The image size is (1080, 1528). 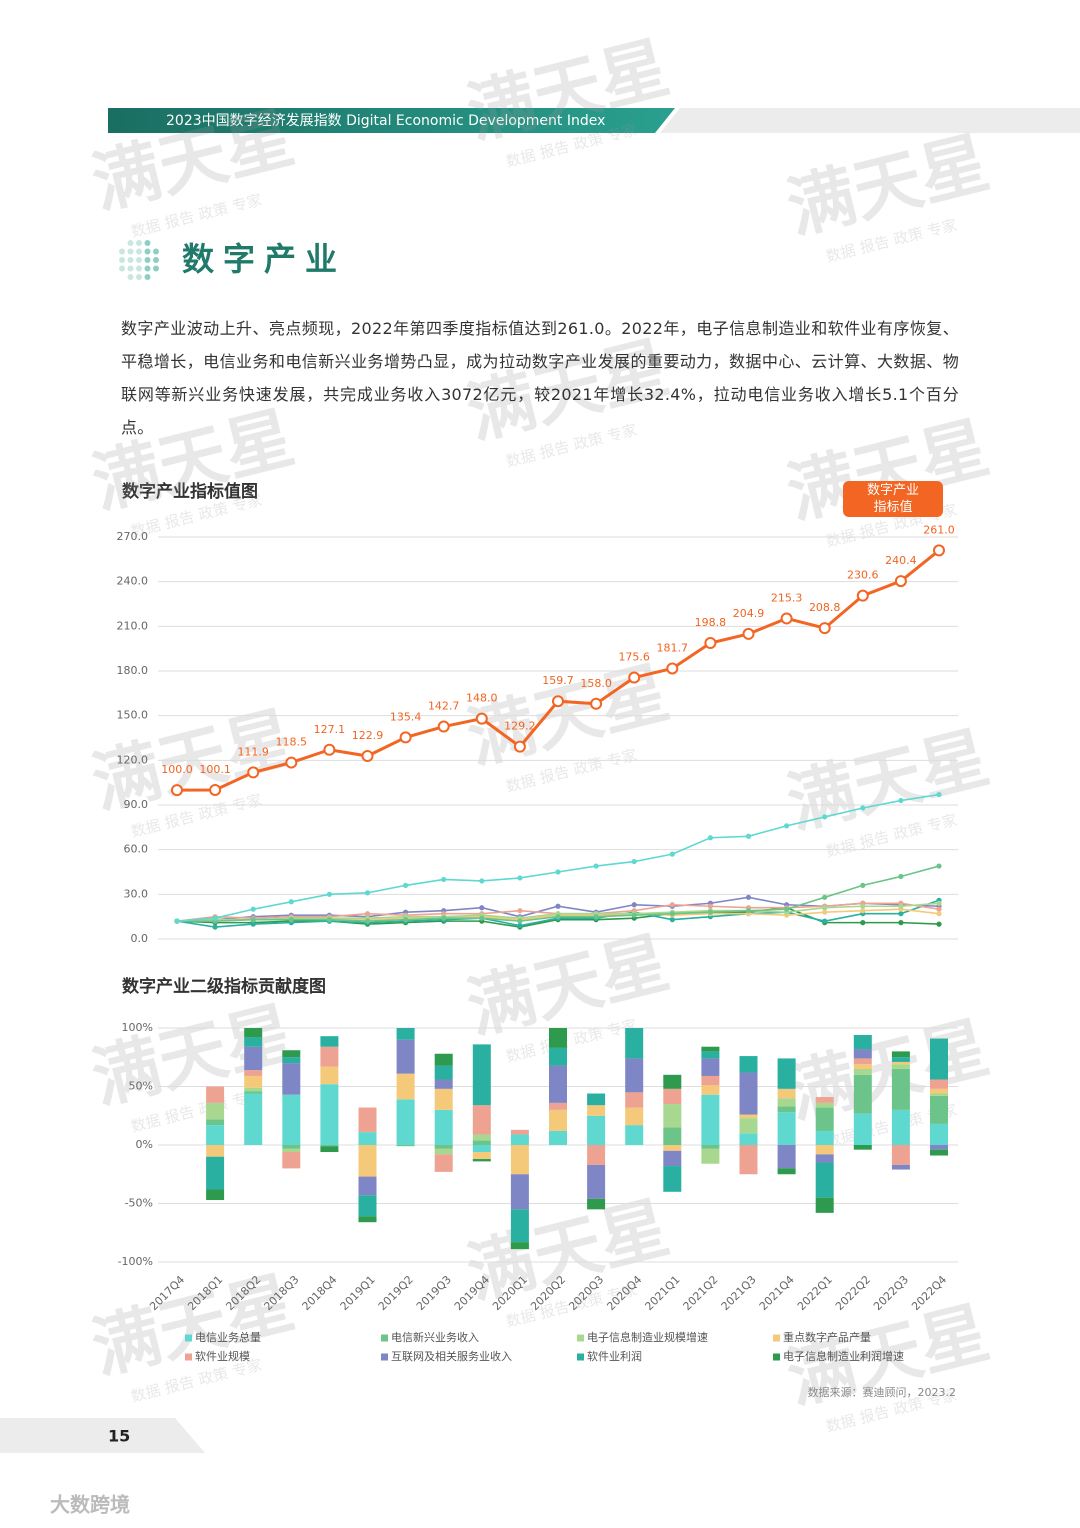 What do you see at coordinates (596, 683) in the screenshot?
I see `data-label: 158.0` at bounding box center [596, 683].